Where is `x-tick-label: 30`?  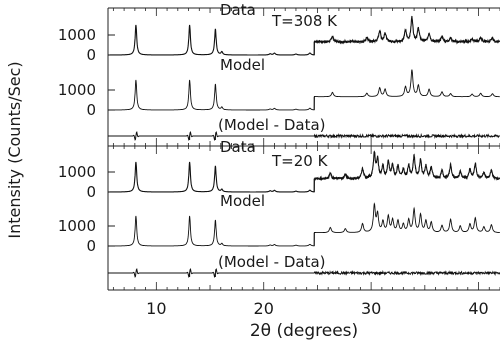
x-tick-label: 30 is located at coordinates (371, 308).